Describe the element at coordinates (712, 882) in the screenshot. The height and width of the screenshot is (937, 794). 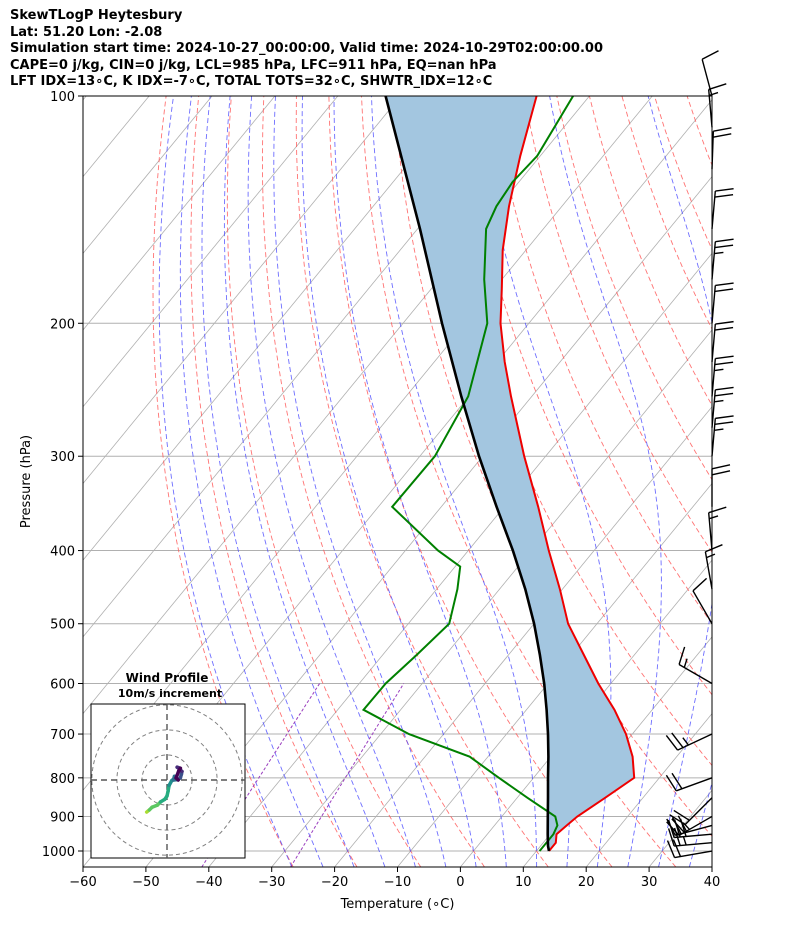
I see `x-tick-label: 40` at that location.